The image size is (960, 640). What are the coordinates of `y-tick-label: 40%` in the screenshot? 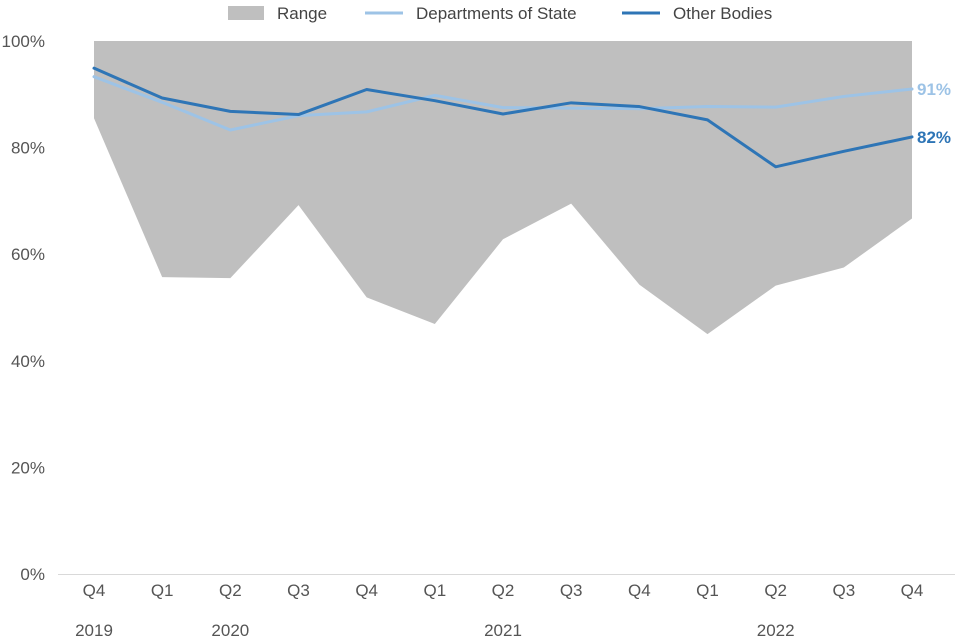 It's located at (28, 361).